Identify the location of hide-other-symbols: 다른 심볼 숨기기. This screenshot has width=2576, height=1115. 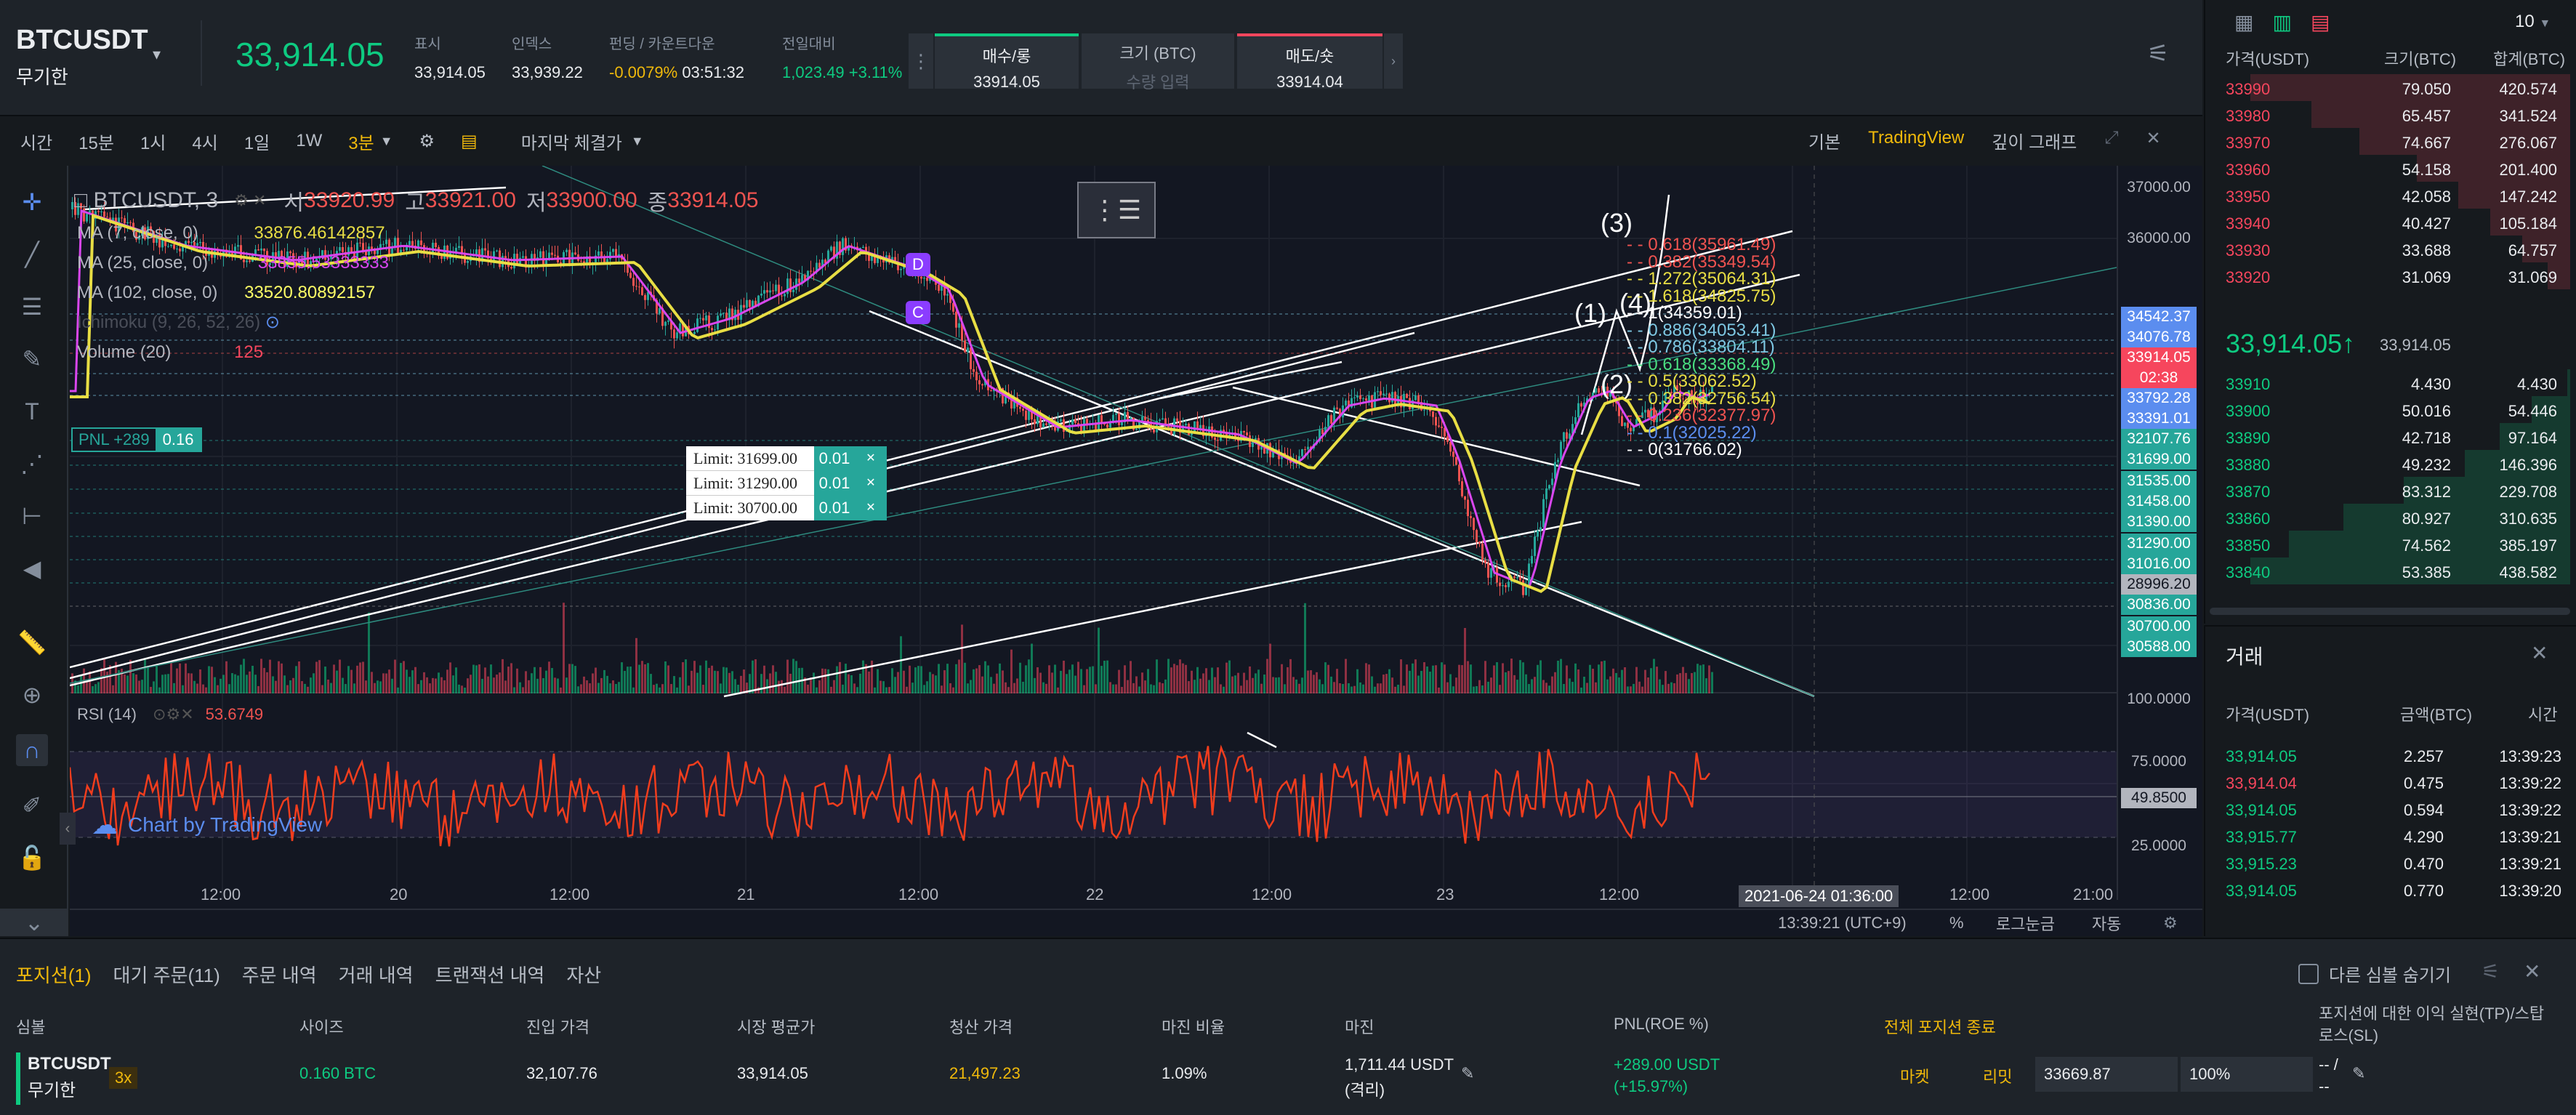
(2374, 974).